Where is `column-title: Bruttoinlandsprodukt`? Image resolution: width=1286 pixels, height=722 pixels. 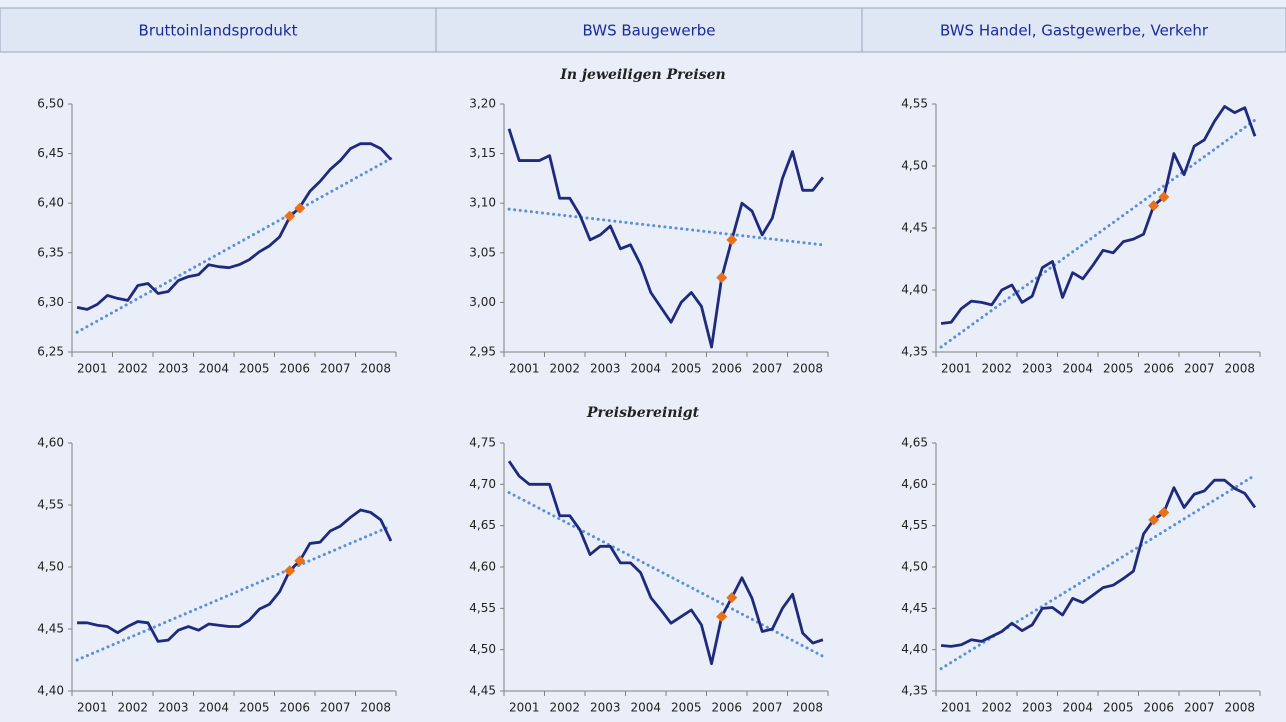
column-title: Bruttoinlandsprodukt is located at coordinates (218, 31).